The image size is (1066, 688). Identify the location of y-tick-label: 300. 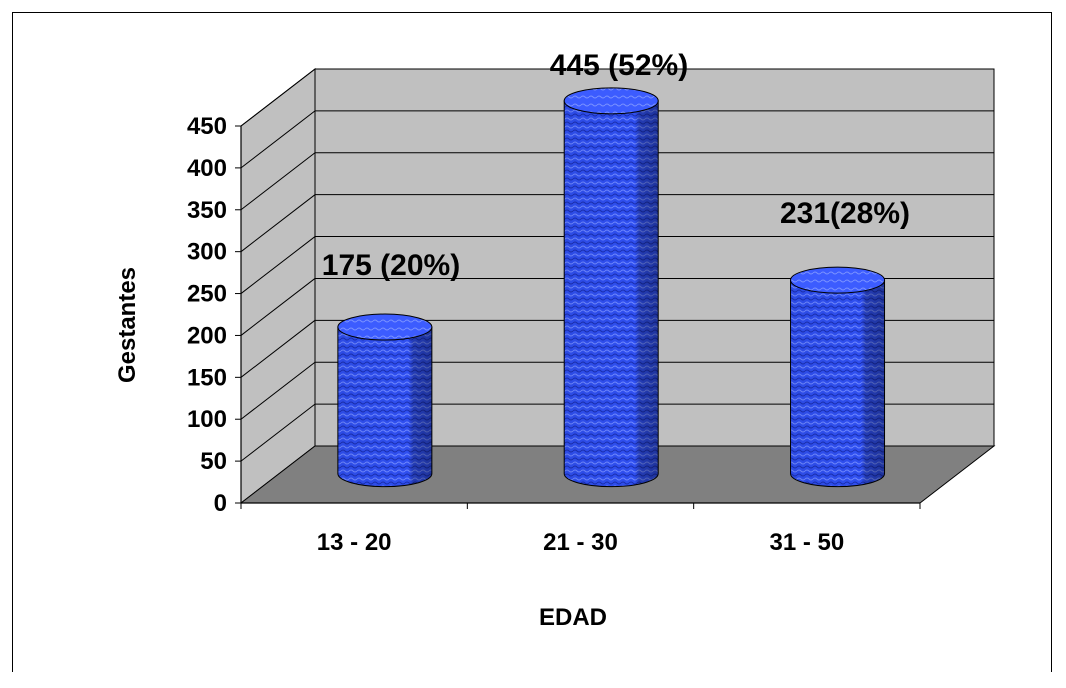
(207, 252).